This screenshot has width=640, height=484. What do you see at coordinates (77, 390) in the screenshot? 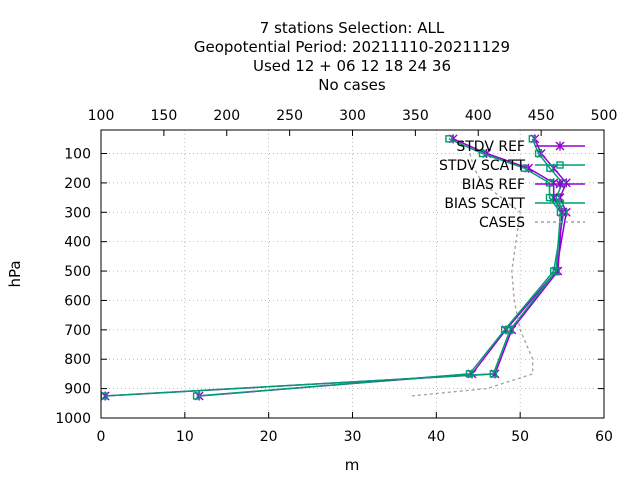
I see `y-tick-label: 900` at bounding box center [77, 390].